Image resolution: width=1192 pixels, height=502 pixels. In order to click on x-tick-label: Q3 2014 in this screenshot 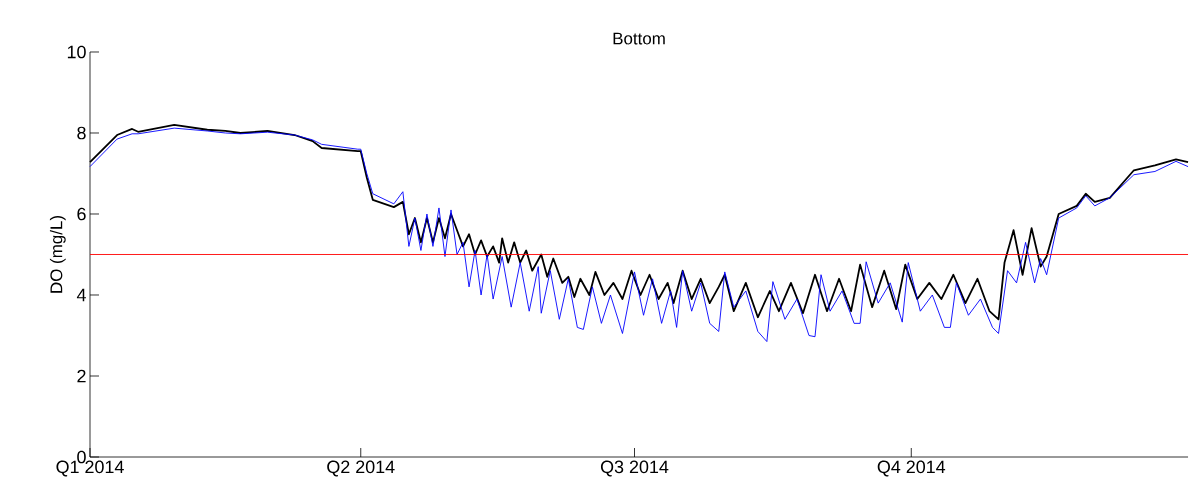, I will do `click(634, 468)`.